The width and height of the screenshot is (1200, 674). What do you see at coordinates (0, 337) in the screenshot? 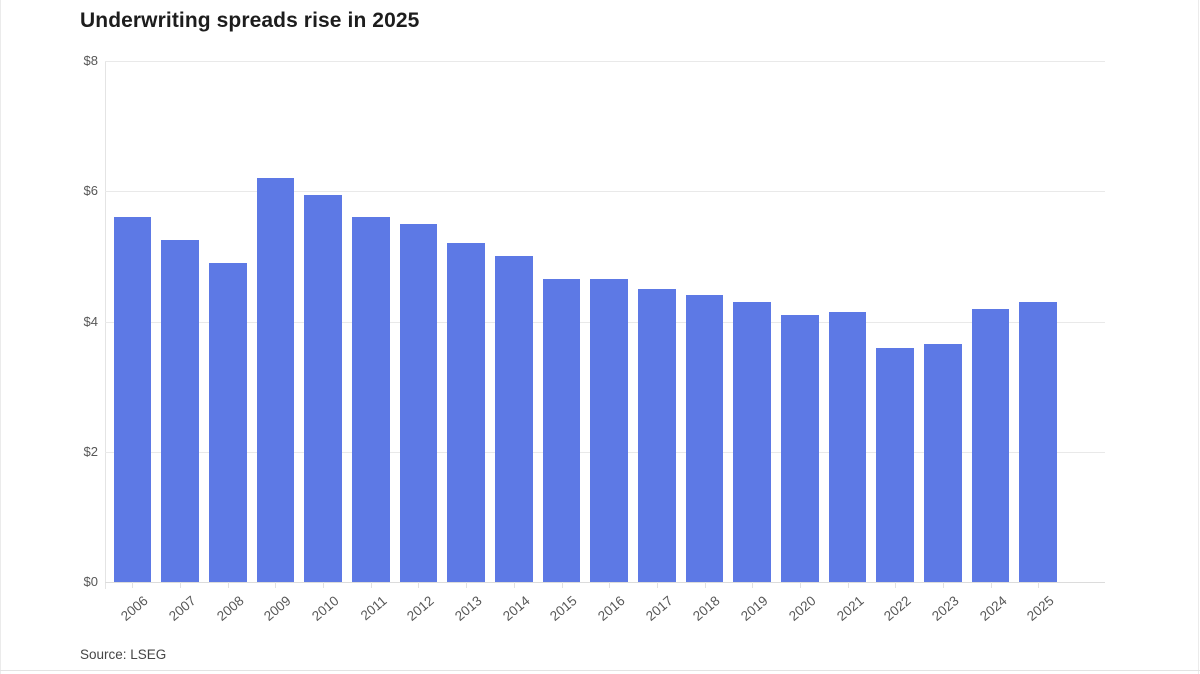
I see `window-border-left` at bounding box center [0, 337].